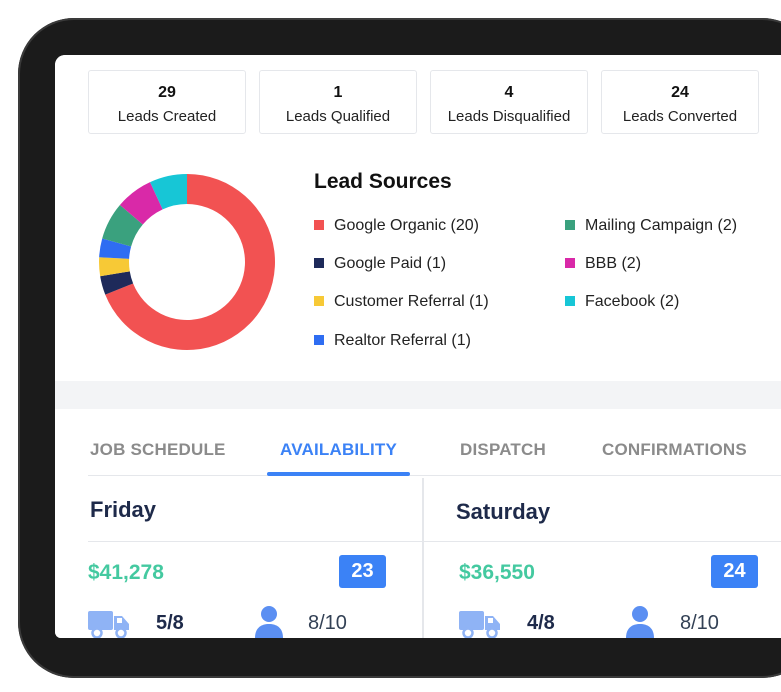 The image size is (781, 692). I want to click on legend-item-realtor-referral: Realtor Referral (1), so click(392, 341).